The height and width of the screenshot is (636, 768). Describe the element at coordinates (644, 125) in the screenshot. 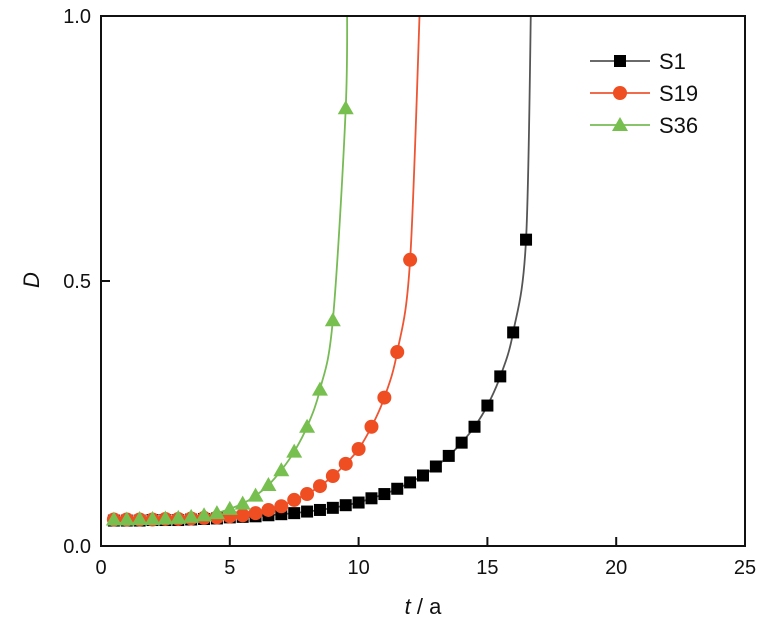

I see `legend-item-S36: S36` at that location.